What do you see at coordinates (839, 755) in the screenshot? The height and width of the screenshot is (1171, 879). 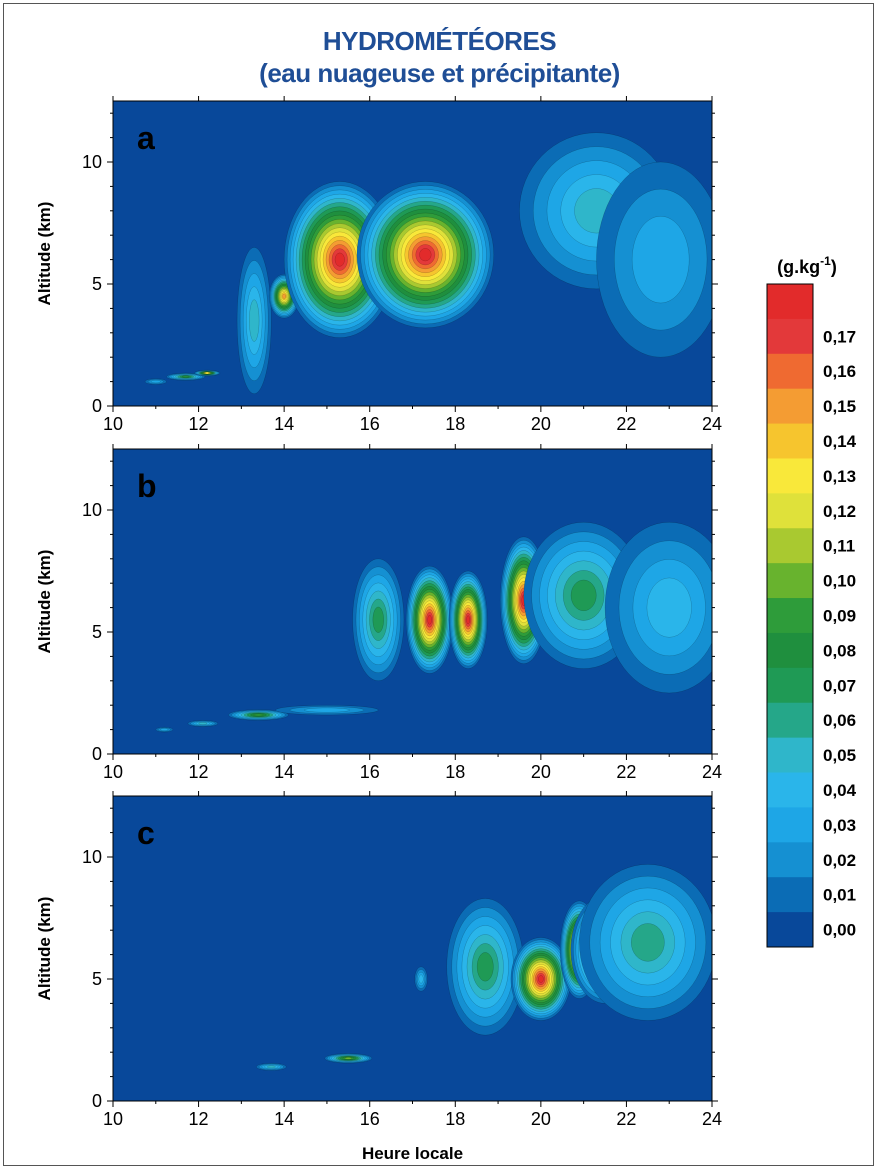 I see `colorbar-label: 0,05` at bounding box center [839, 755].